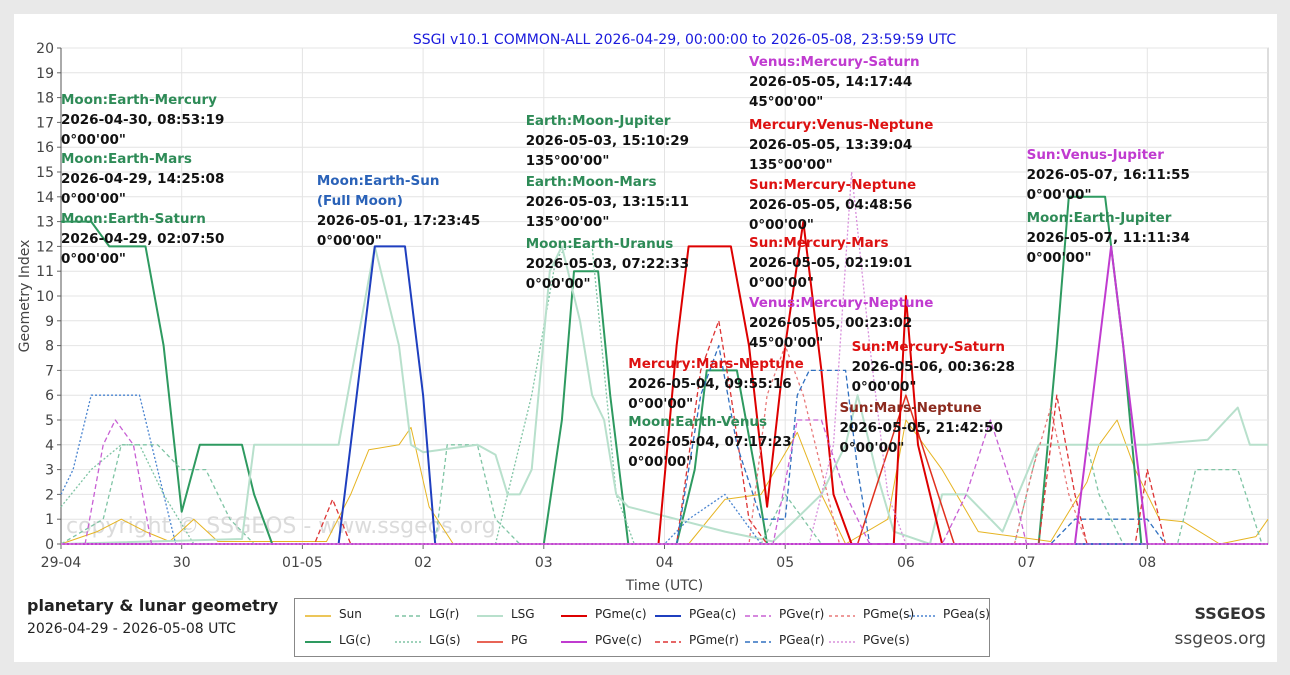  Describe the element at coordinates (921, 428) in the screenshot. I see `annotation-date: 2026-05-05, 21:42:50` at that location.